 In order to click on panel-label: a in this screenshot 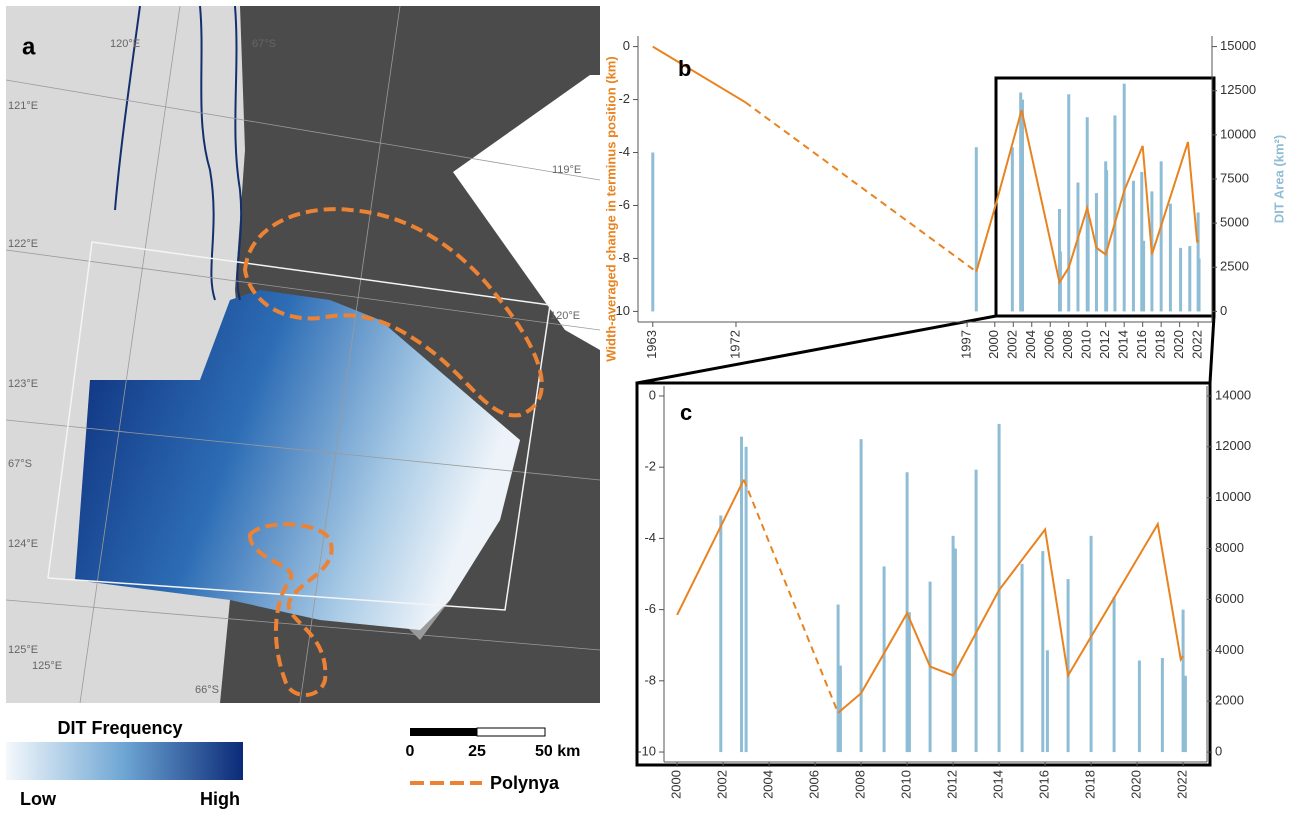, I will do `click(29, 46)`.